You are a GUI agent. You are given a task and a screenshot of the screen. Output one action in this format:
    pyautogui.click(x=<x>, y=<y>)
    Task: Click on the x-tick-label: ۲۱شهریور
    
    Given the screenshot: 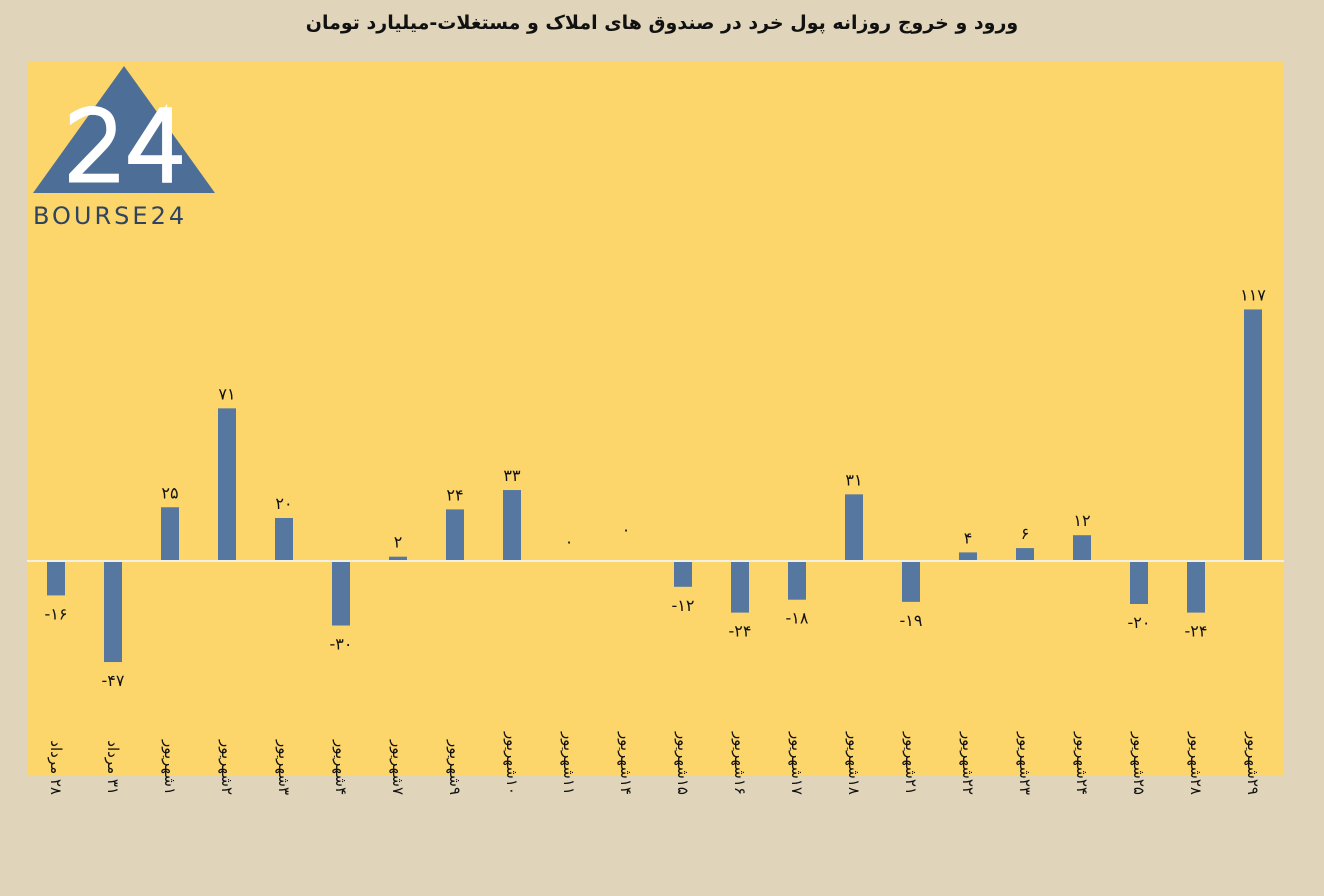 What is the action you would take?
    pyautogui.click(x=911, y=763)
    